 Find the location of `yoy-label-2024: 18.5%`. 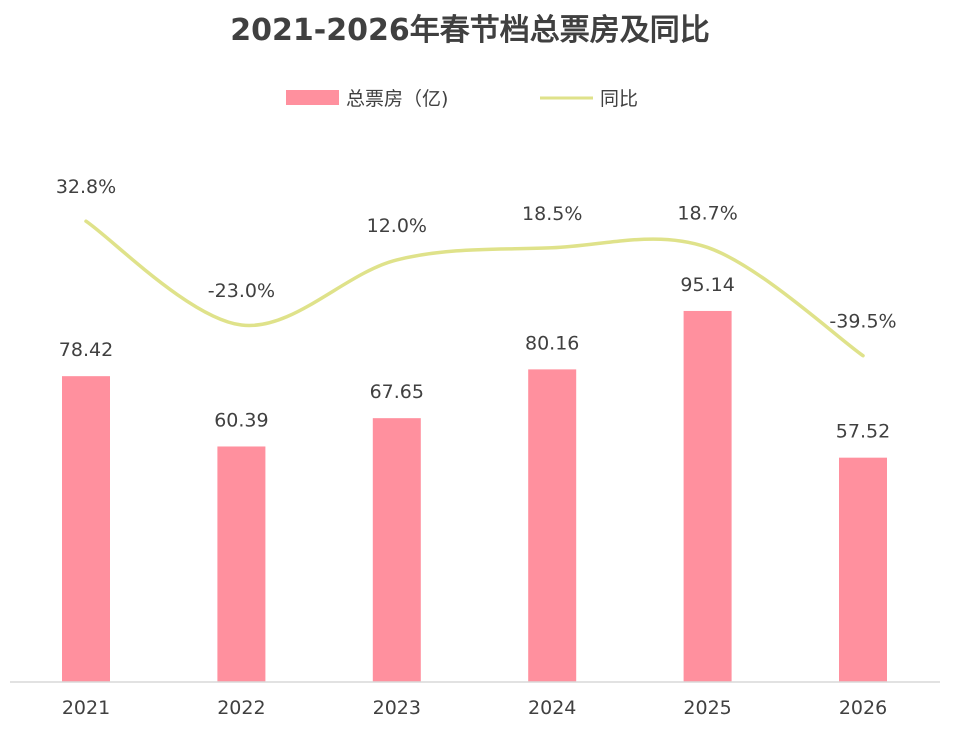

yoy-label-2024: 18.5% is located at coordinates (552, 214).